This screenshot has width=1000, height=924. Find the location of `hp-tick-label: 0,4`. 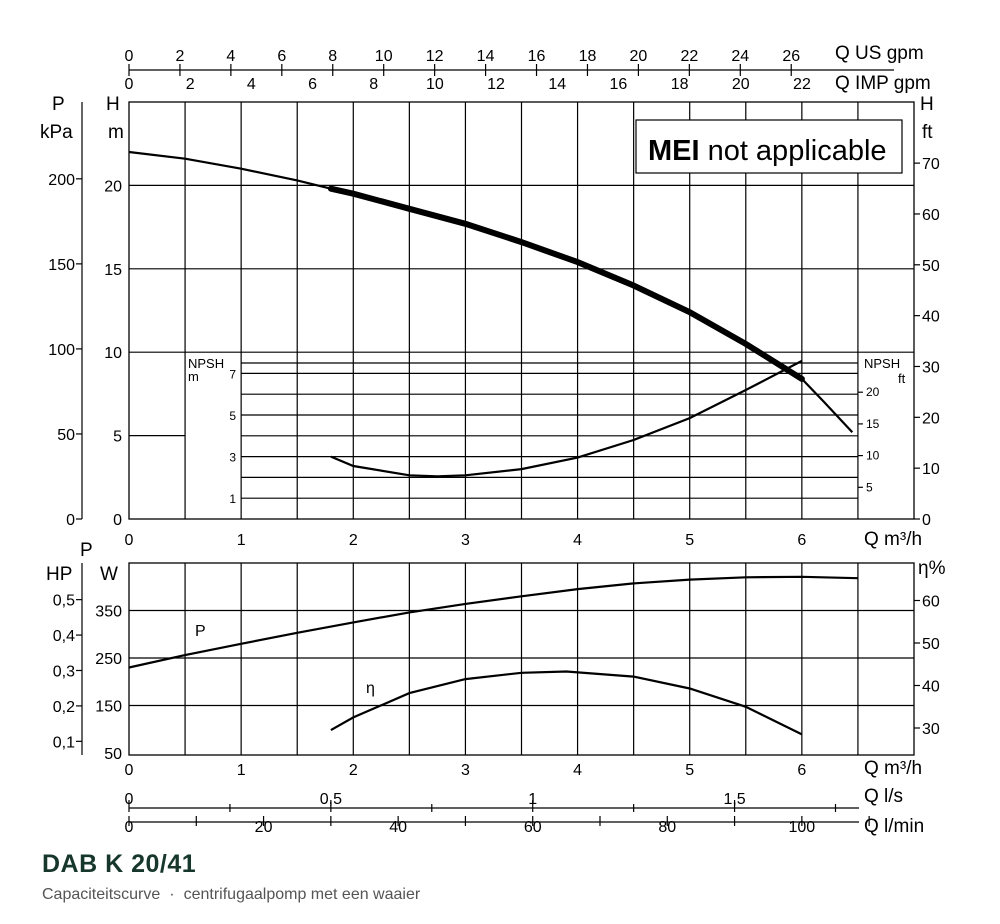

hp-tick-label: 0,4 is located at coordinates (64, 636).